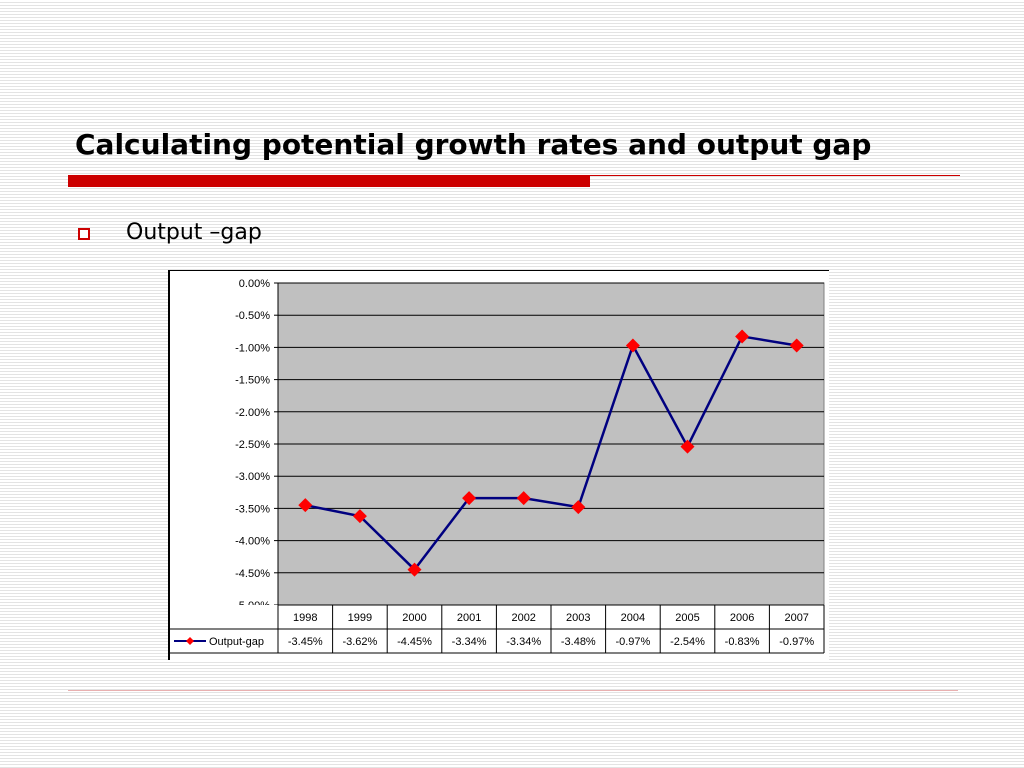  I want to click on y-tick-label: -4.50%, so click(252, 574).